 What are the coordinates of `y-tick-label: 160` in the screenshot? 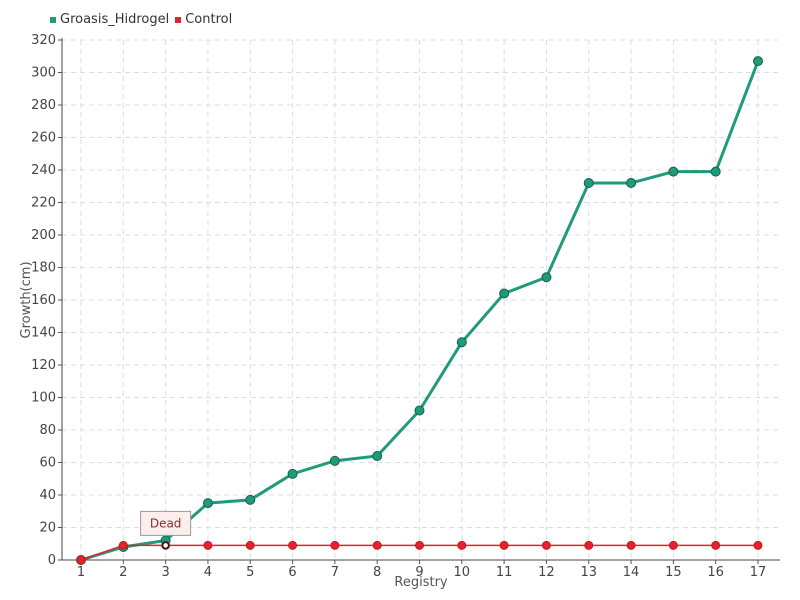 It's located at (43, 300).